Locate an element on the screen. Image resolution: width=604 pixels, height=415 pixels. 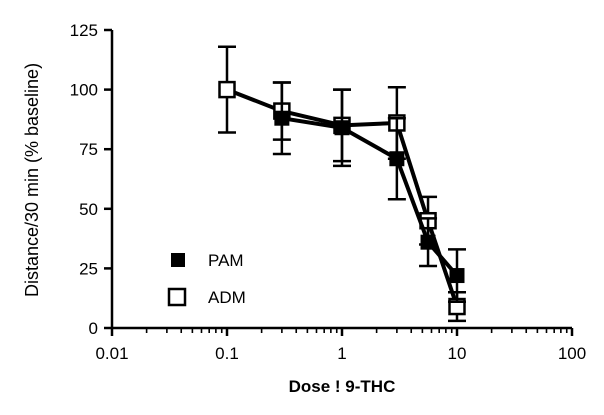
legend-marker-adm is located at coordinates (177, 297).